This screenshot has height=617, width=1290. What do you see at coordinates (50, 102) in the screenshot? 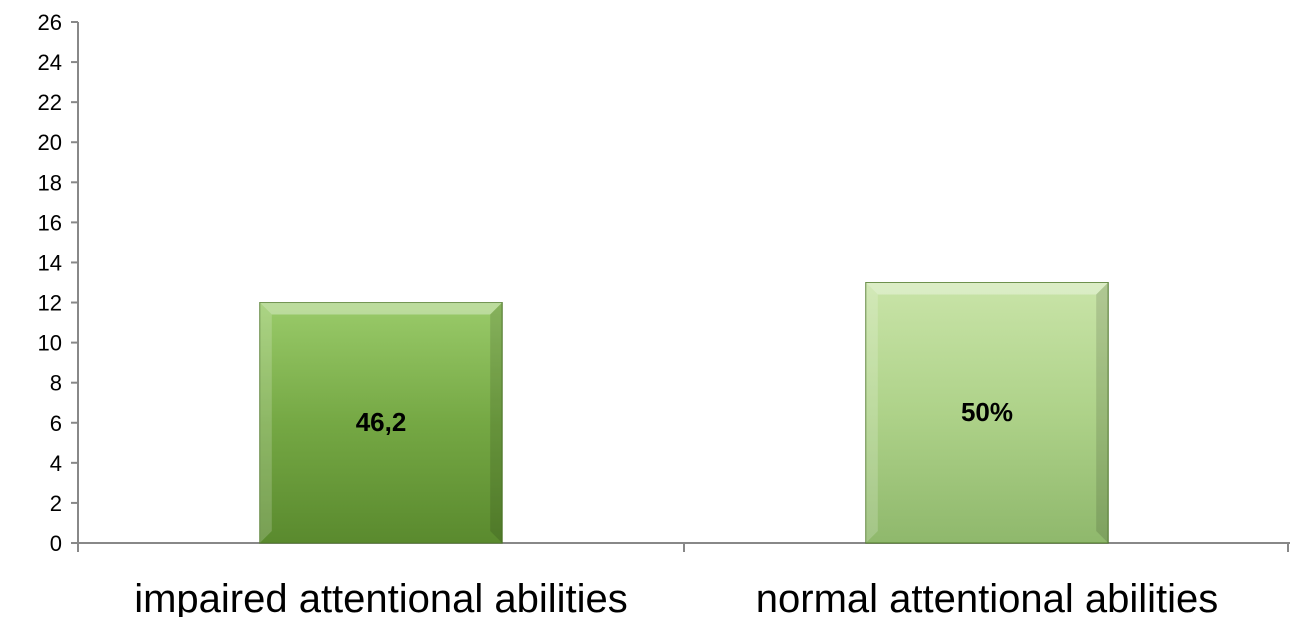
I see `y-tick-label: 22` at bounding box center [50, 102].